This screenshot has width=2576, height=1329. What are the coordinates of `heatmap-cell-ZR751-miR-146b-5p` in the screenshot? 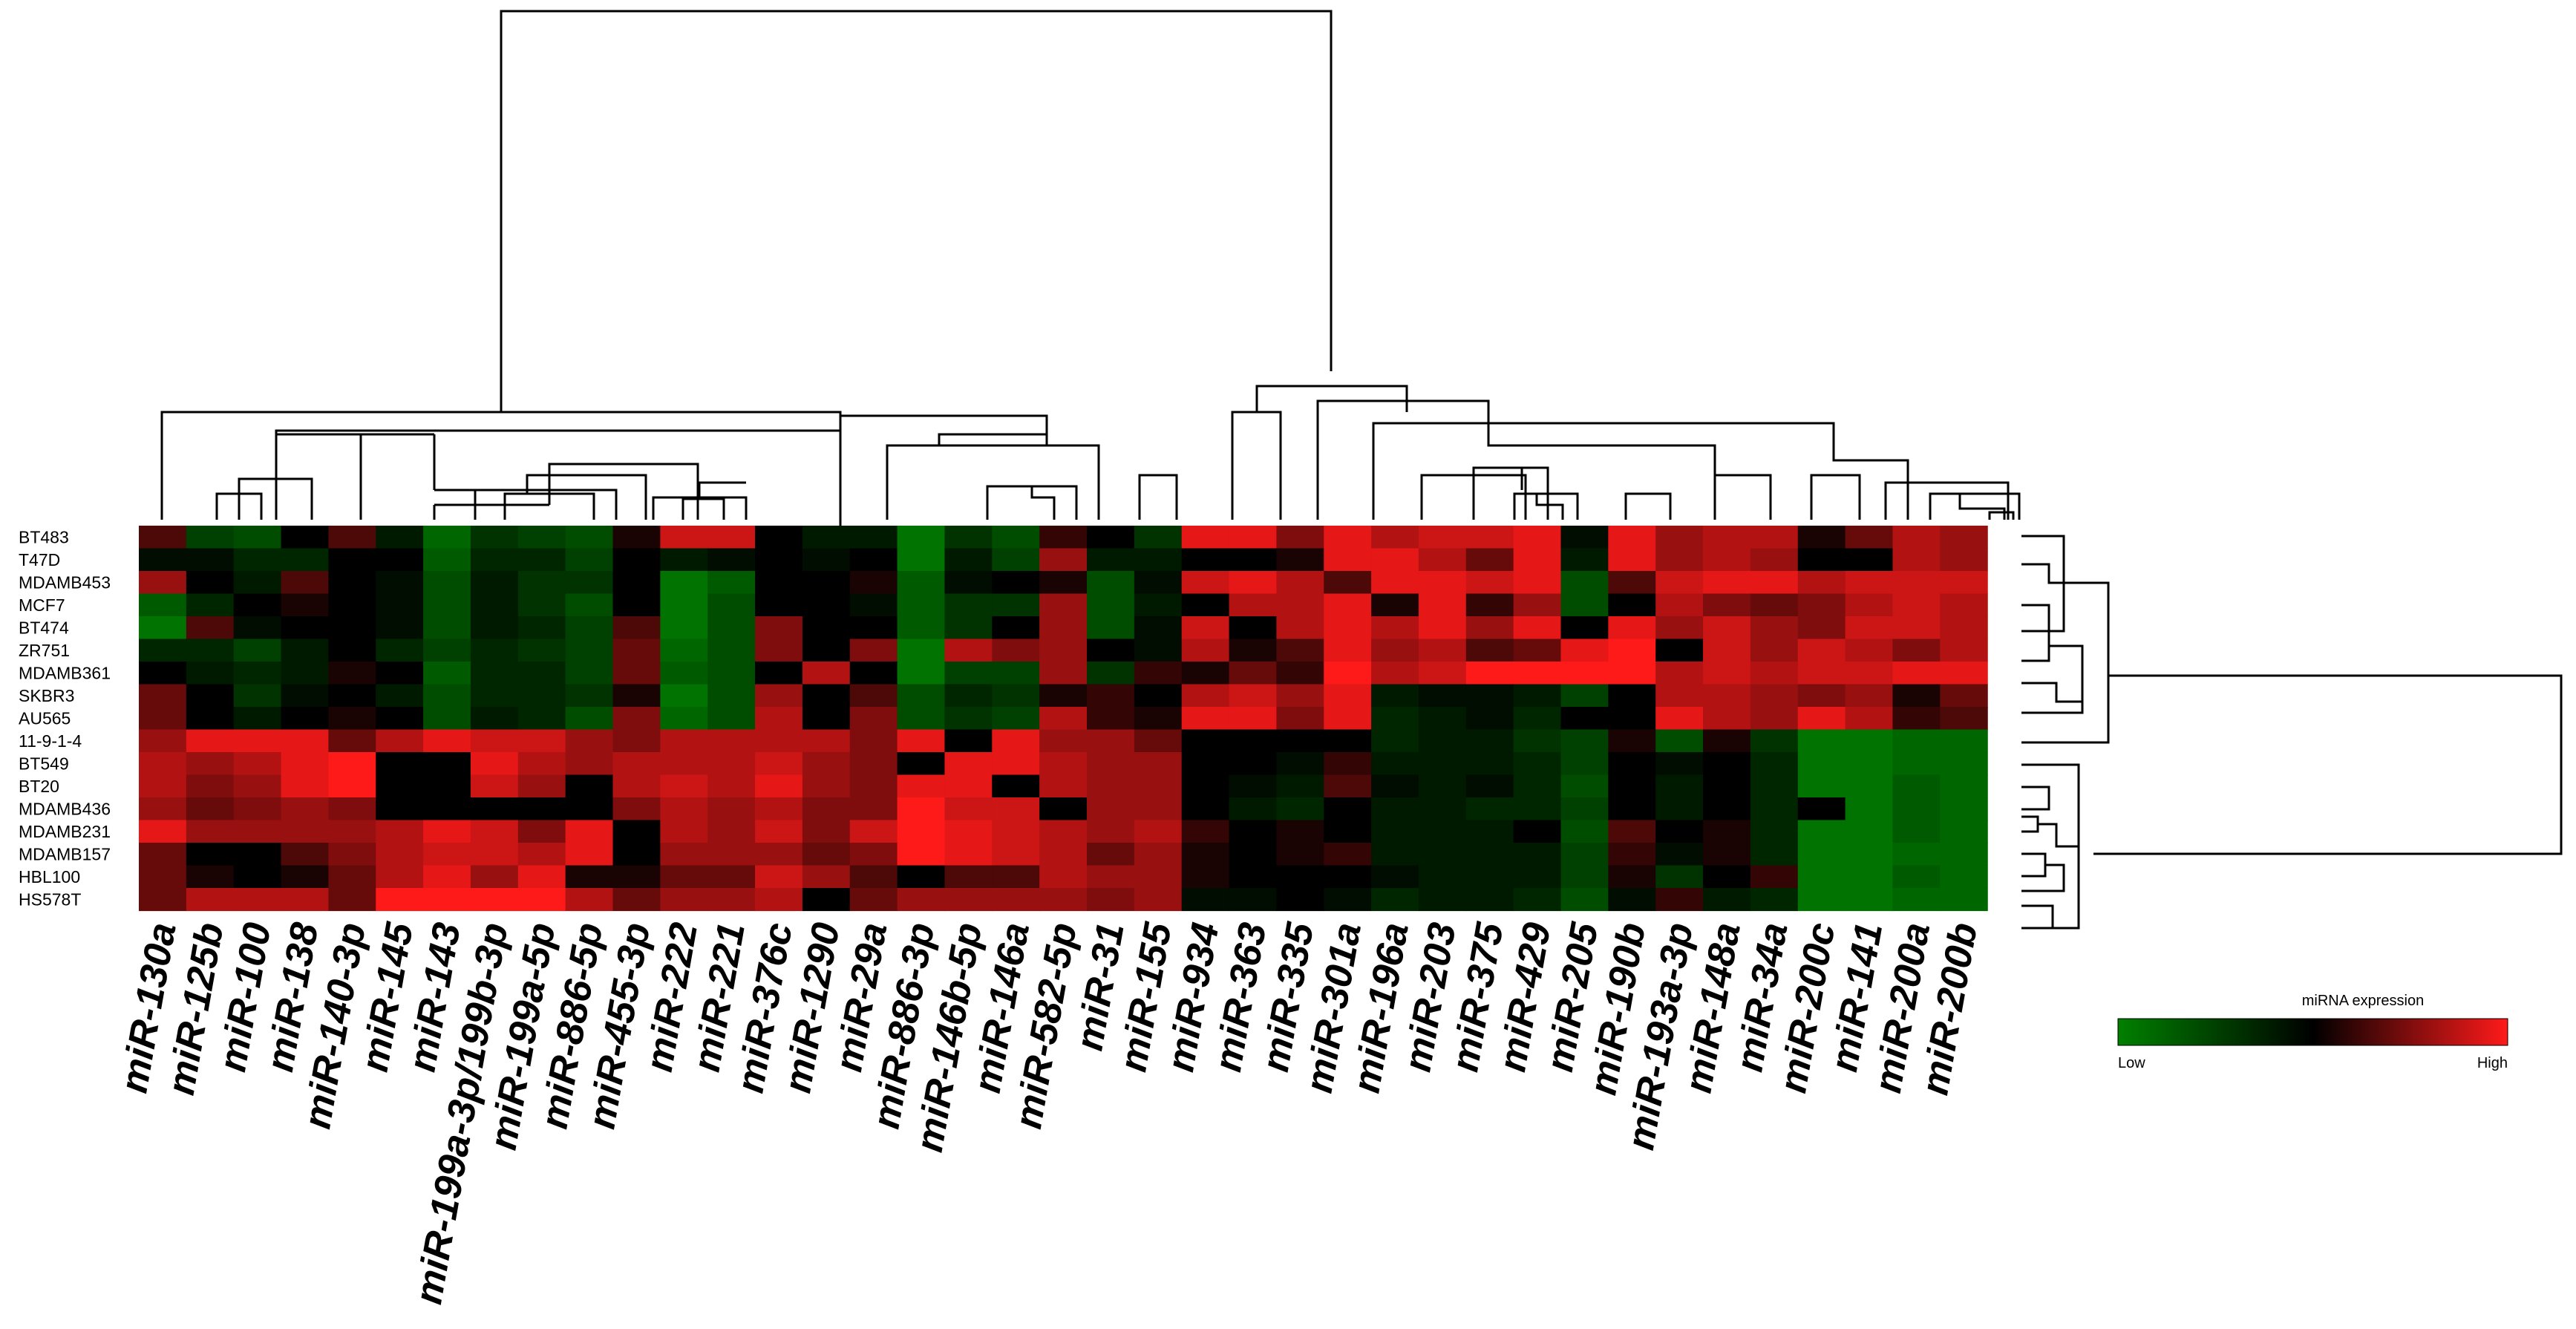 It's located at (968, 650).